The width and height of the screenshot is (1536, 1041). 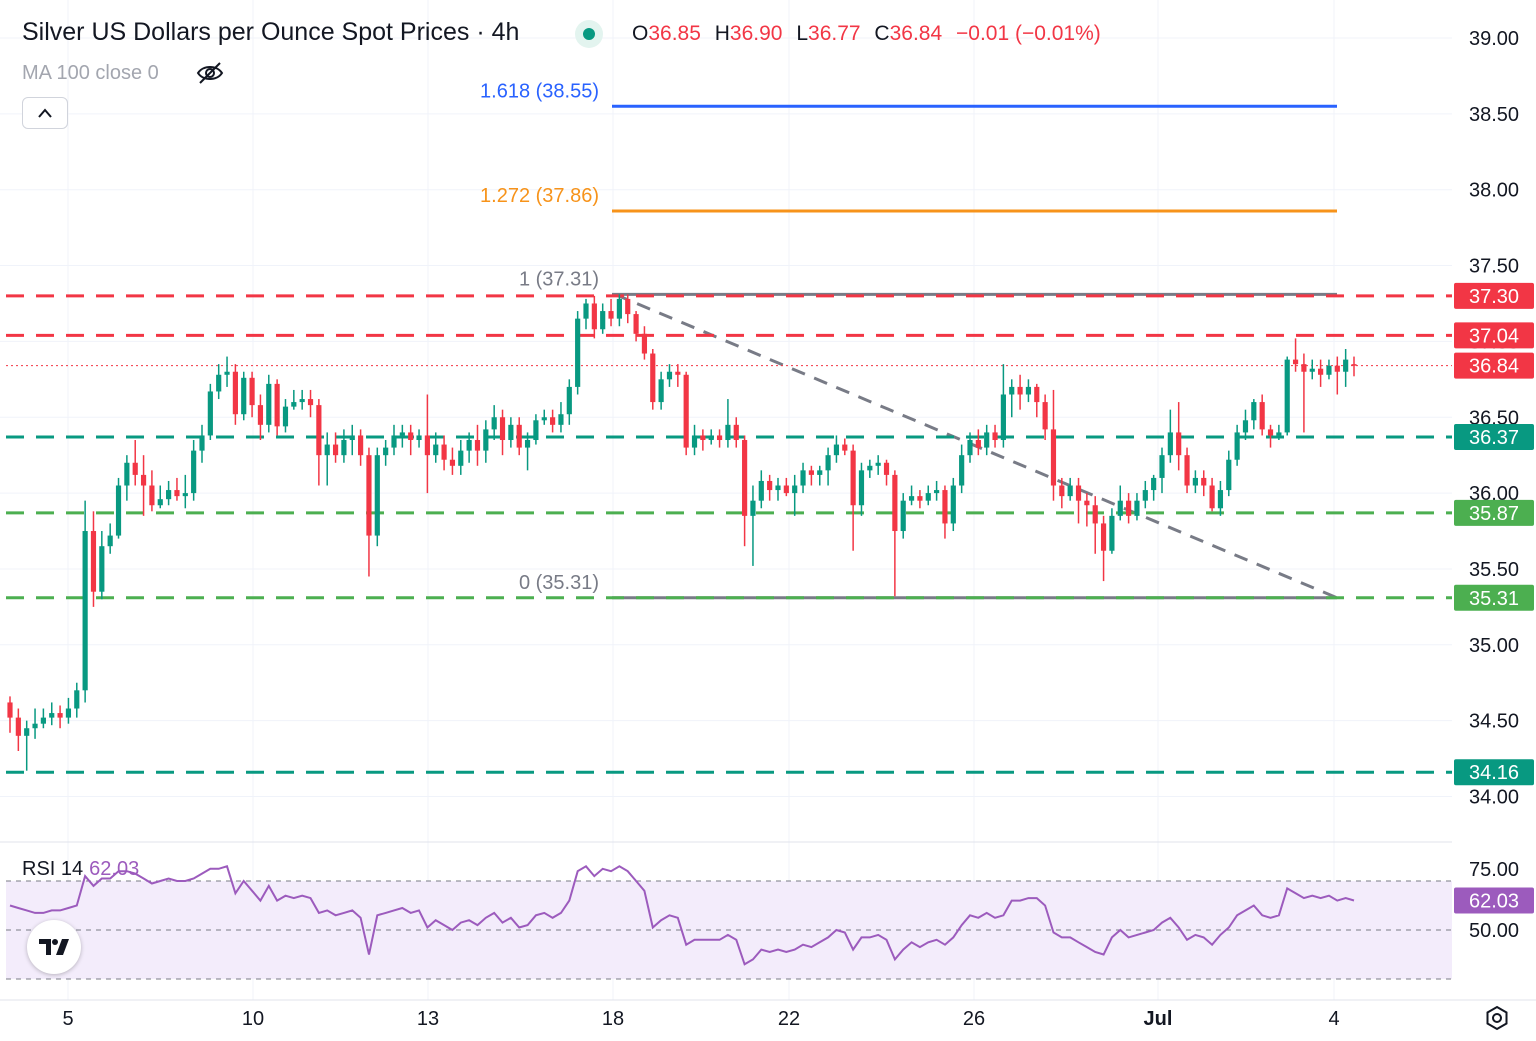 I want to click on y-tick-label: 36.50, so click(x=1494, y=418).